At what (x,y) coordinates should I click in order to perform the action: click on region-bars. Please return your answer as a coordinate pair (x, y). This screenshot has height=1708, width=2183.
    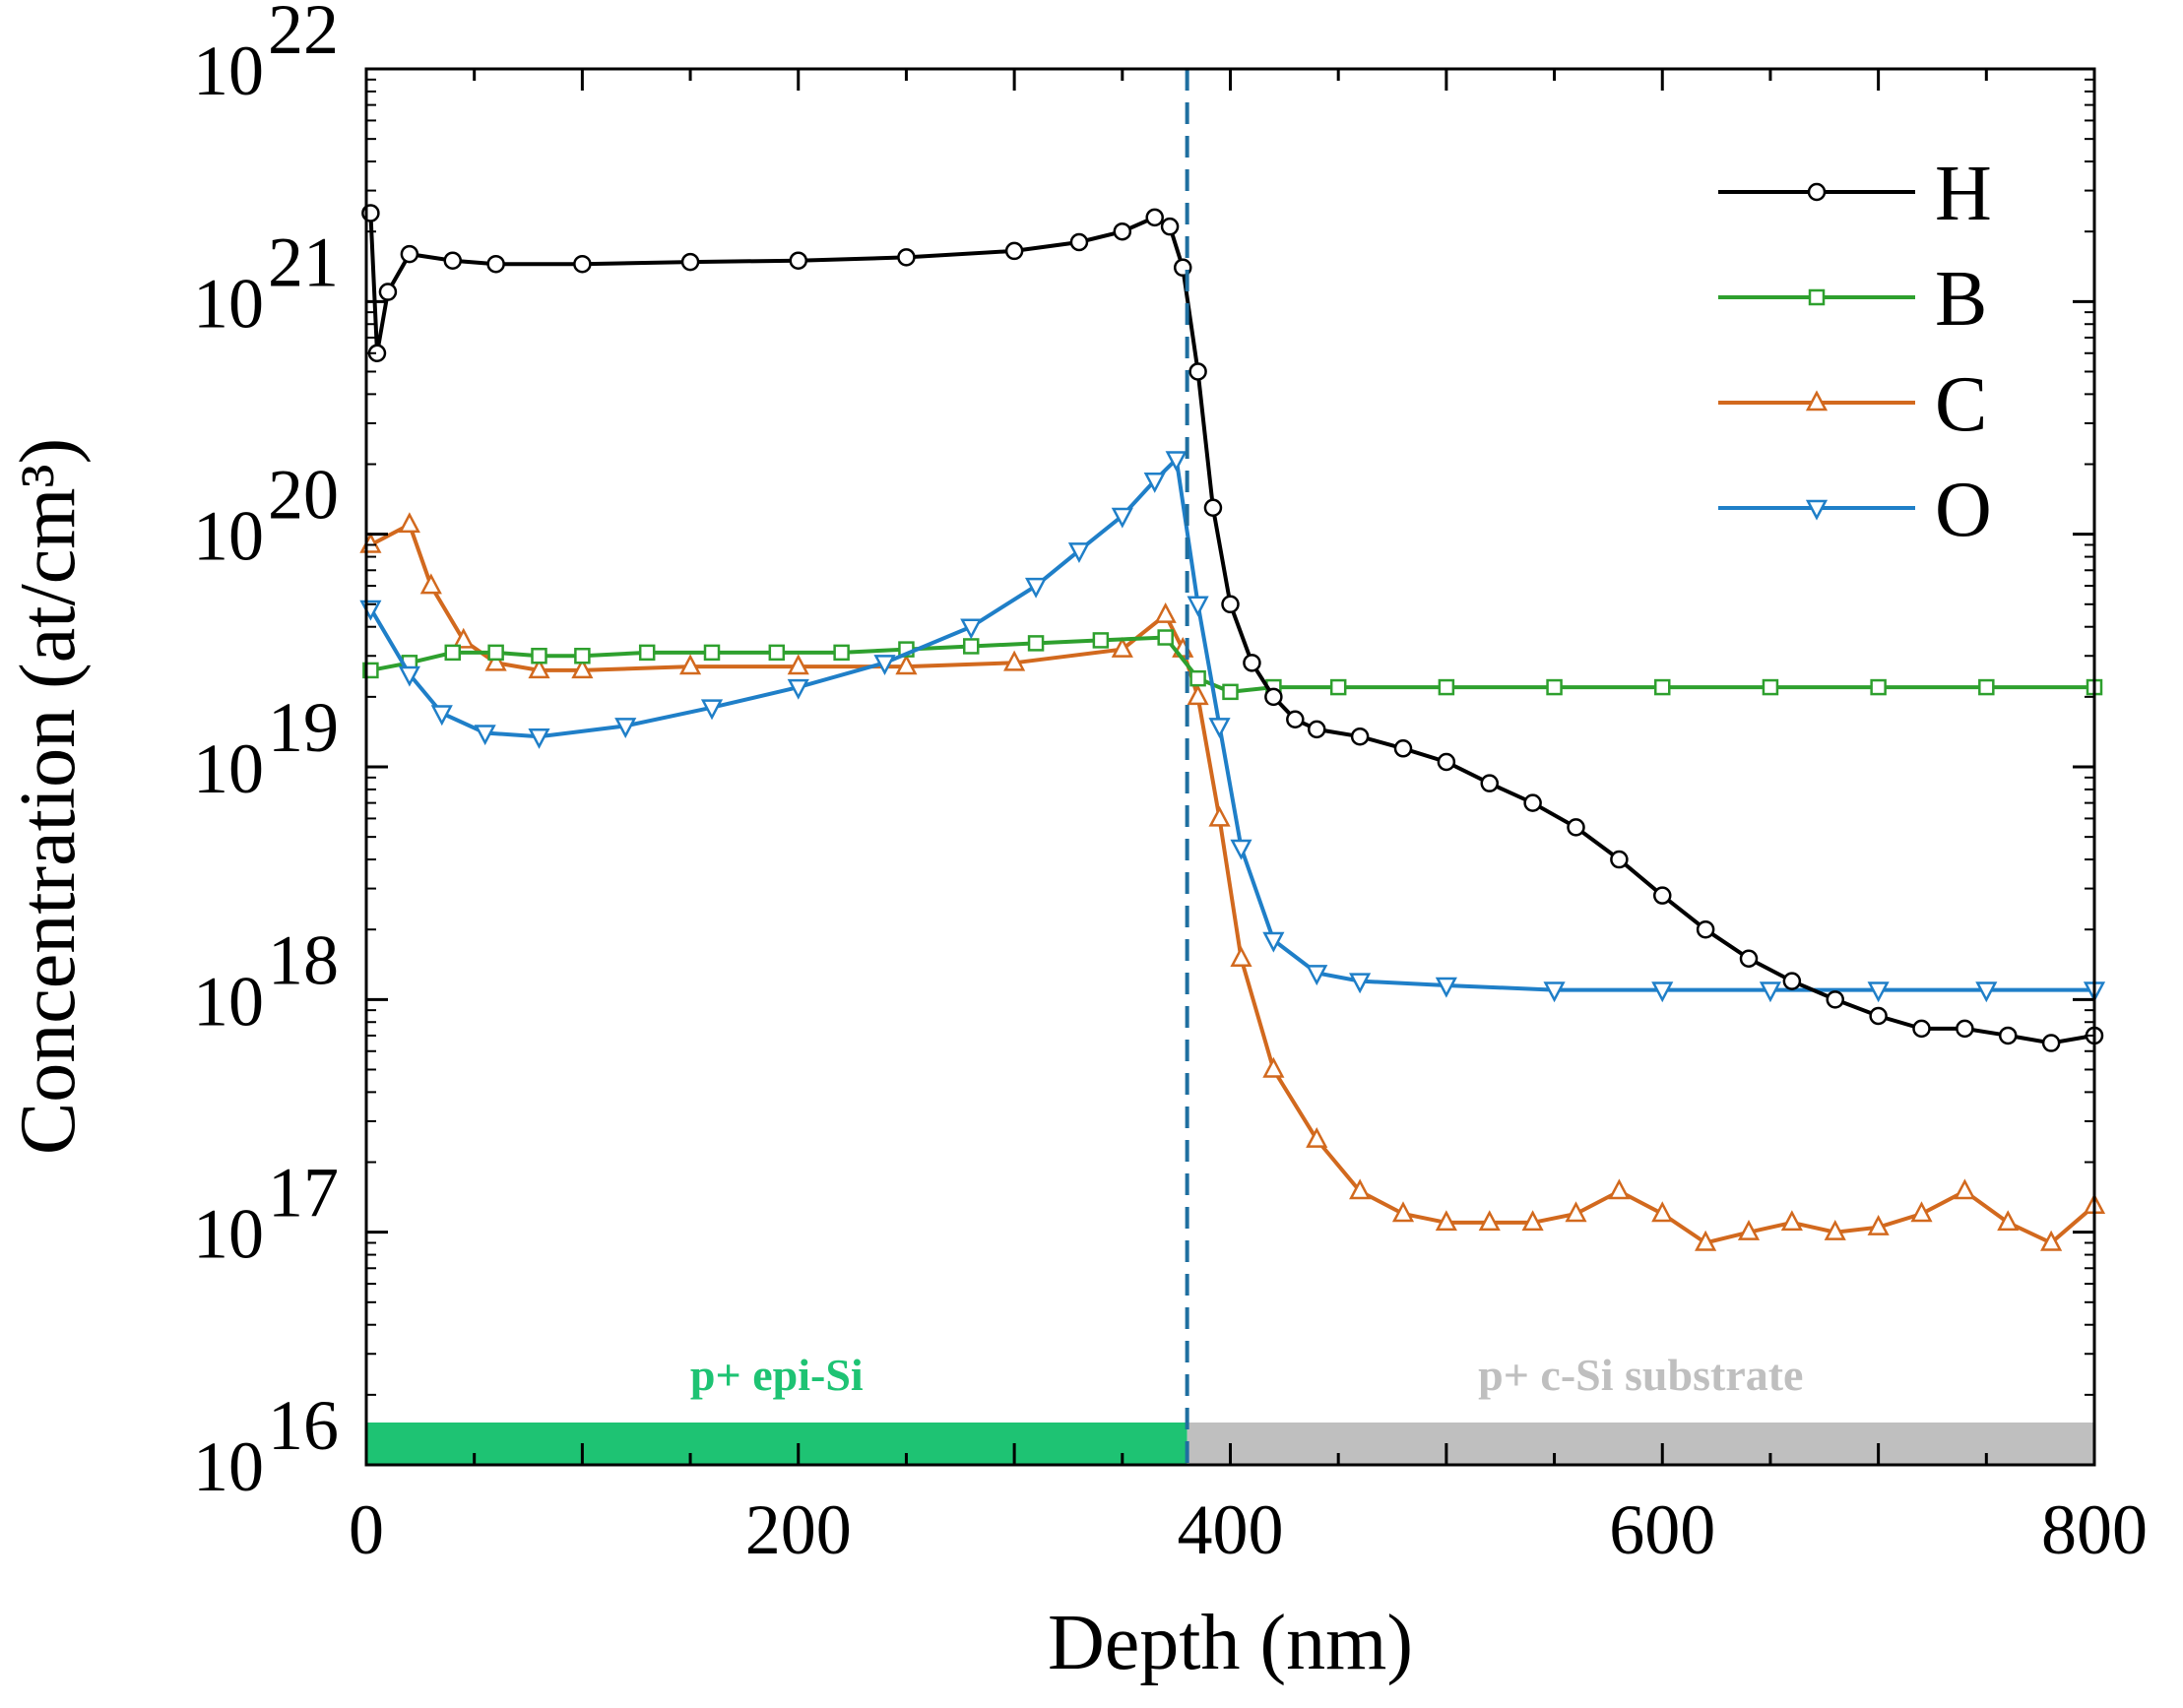
    Looking at the image, I should click on (1230, 1443).